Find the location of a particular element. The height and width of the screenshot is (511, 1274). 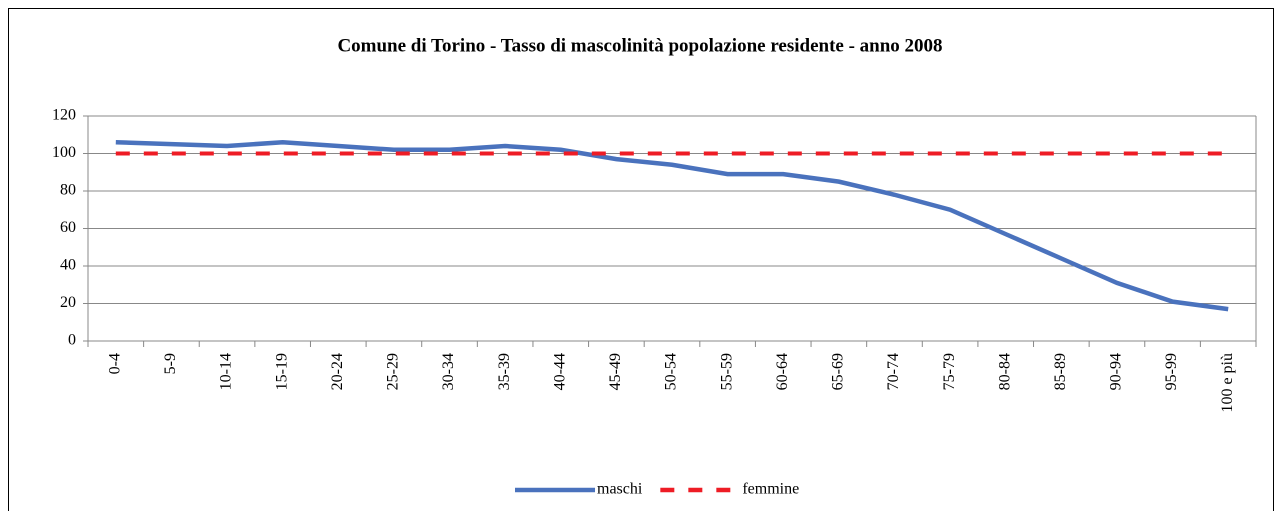

x-tick-label: 65-69 is located at coordinates (838, 371).